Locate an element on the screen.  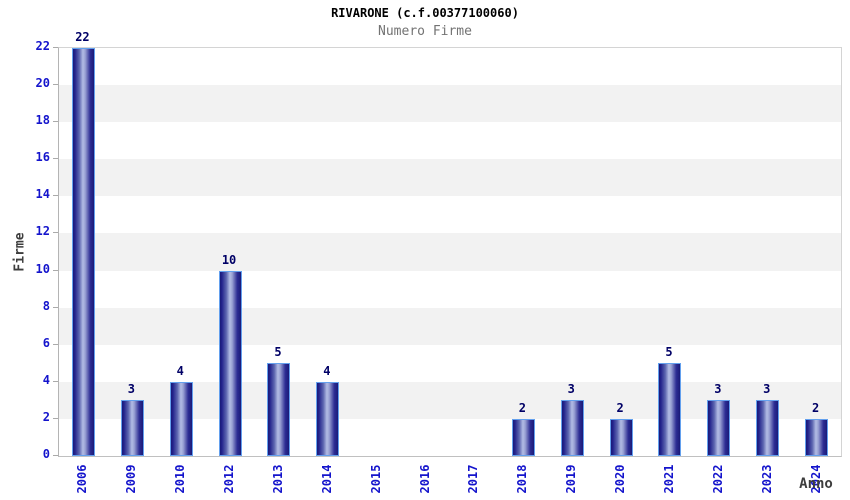
y-tick-label: 14 is located at coordinates (42, 194).